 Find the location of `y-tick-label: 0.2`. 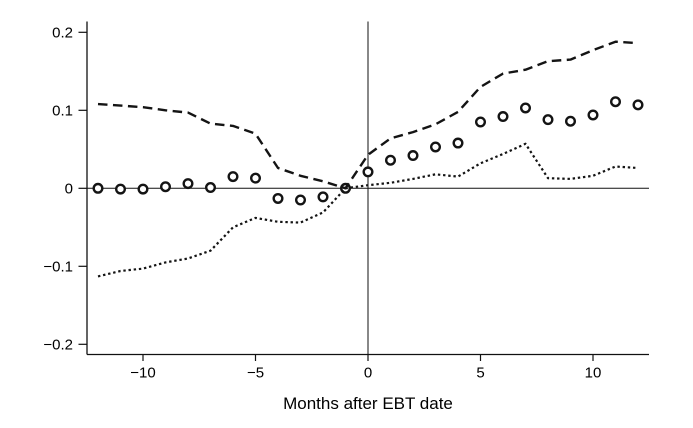

y-tick-label: 0.2 is located at coordinates (62, 32).